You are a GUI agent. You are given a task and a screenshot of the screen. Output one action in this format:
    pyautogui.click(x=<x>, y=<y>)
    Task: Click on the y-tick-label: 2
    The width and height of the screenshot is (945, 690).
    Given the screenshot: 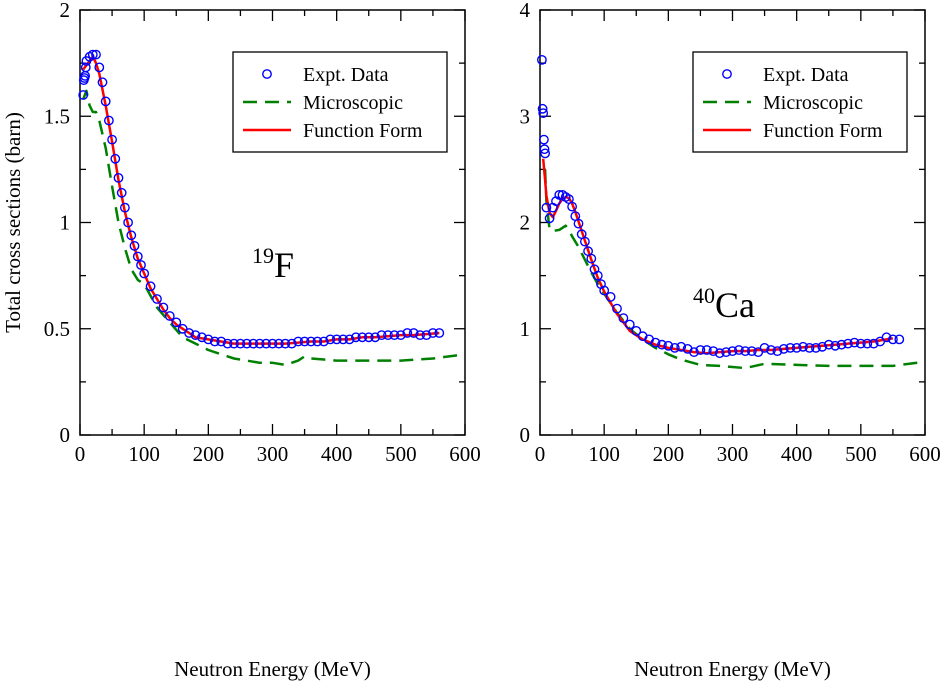 What is the action you would take?
    pyautogui.click(x=65, y=11)
    